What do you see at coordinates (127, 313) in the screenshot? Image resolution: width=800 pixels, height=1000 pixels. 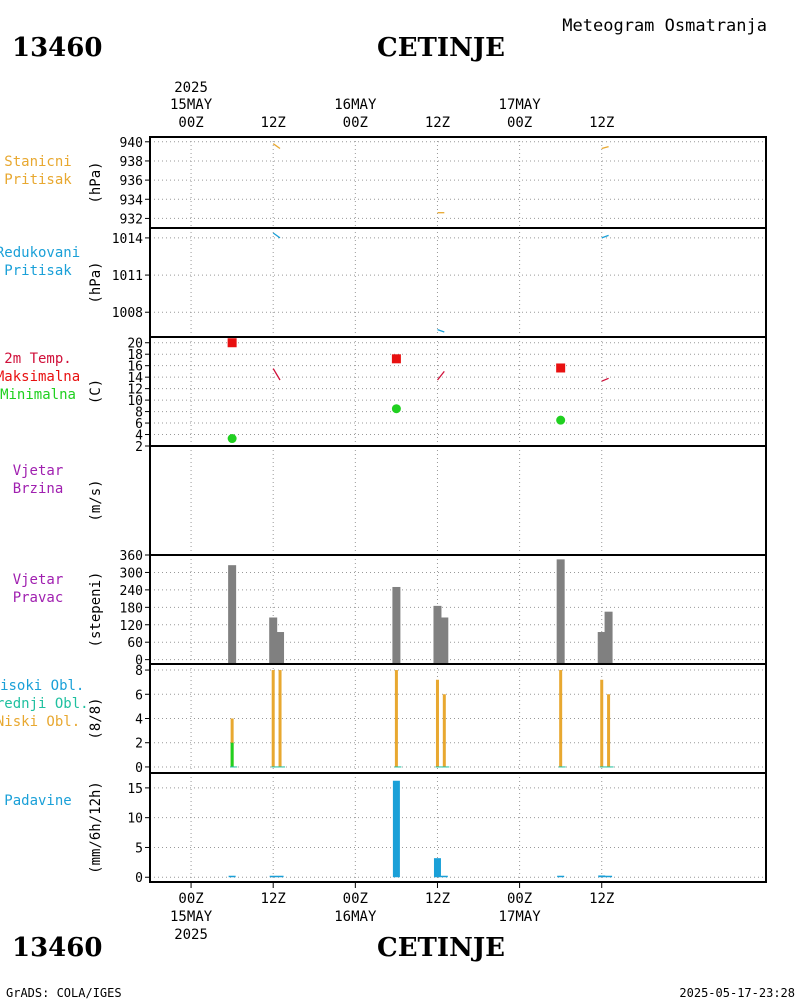 I see `y-tick-label: 1008` at bounding box center [127, 313].